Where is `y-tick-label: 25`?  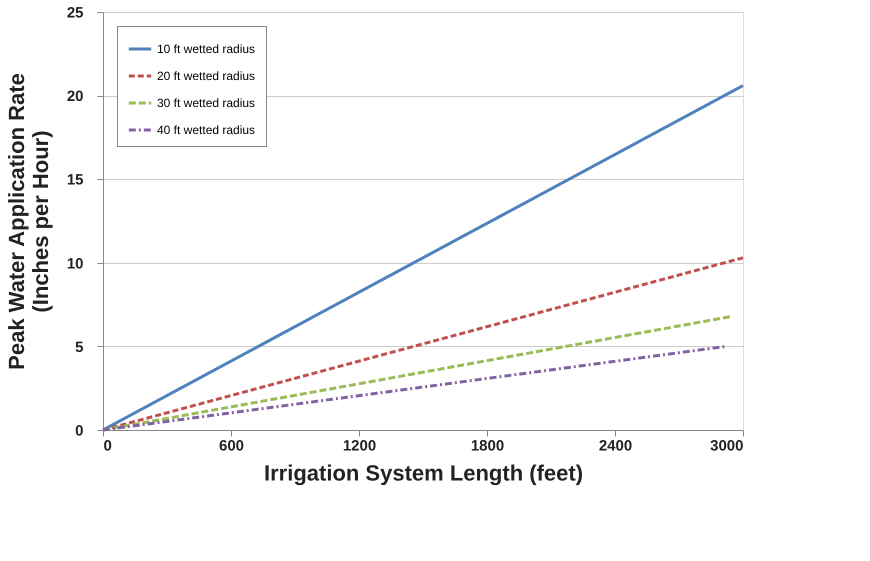
y-tick-label: 25 is located at coordinates (75, 13).